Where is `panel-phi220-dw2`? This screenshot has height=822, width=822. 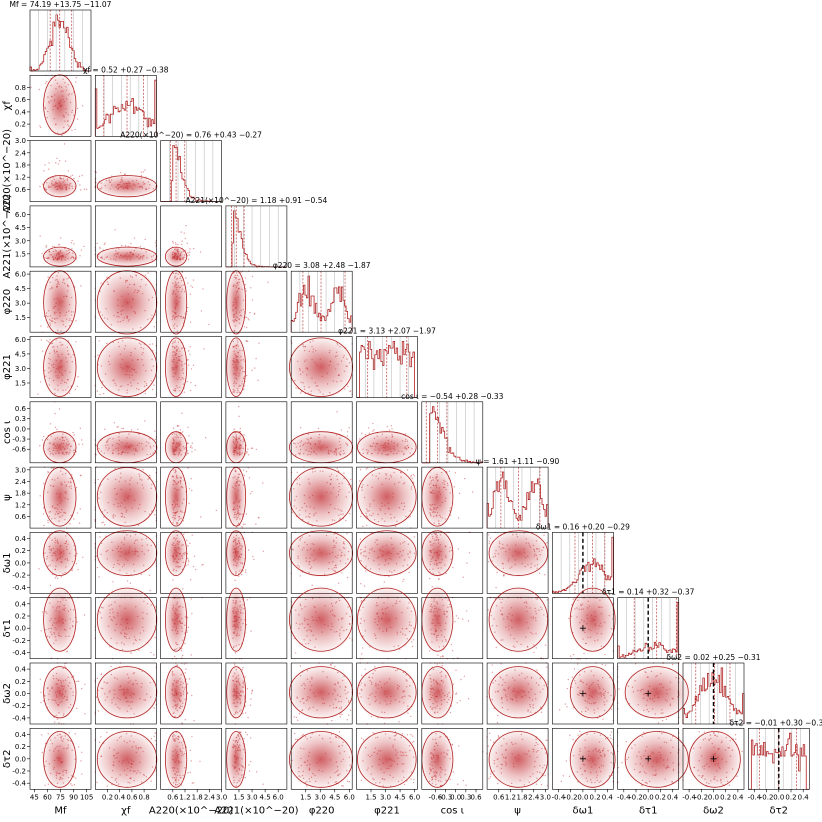 panel-phi220-dw2 is located at coordinates (321, 693).